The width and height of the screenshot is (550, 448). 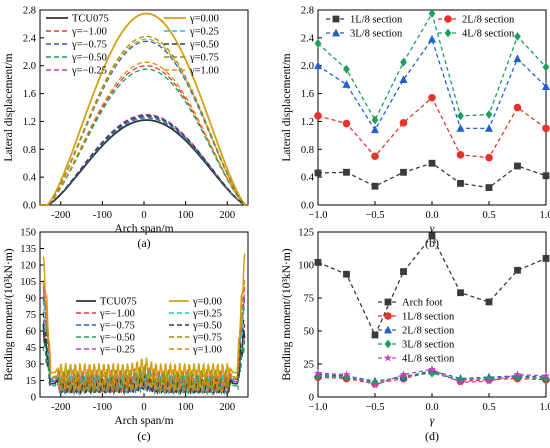 What do you see at coordinates (374, 215) in the screenshot?
I see `x-tick-label: −0.5` at bounding box center [374, 215].